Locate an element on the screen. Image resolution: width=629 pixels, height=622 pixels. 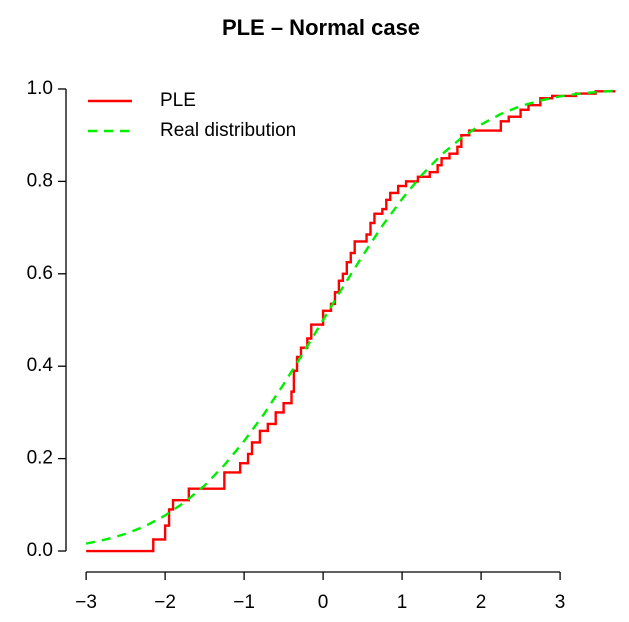
x-tick-label: 1 is located at coordinates (402, 602).